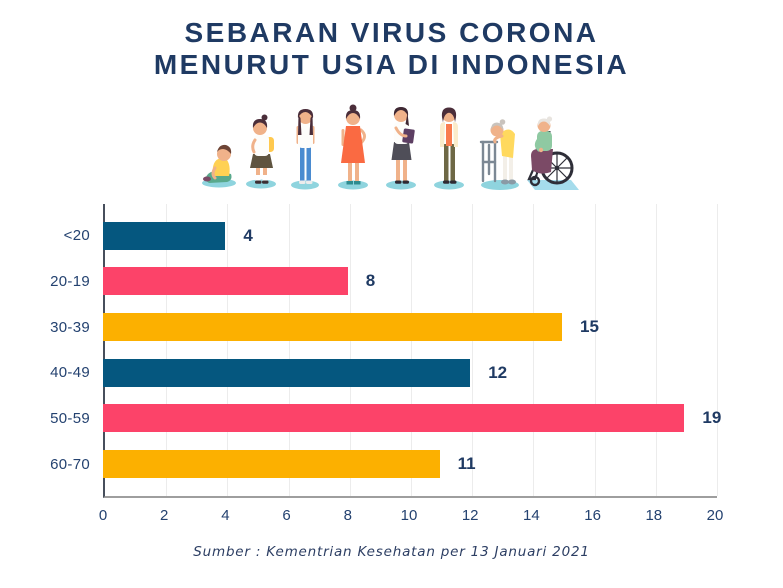  Describe the element at coordinates (225, 515) in the screenshot. I see `x-tick-label: 4` at that location.